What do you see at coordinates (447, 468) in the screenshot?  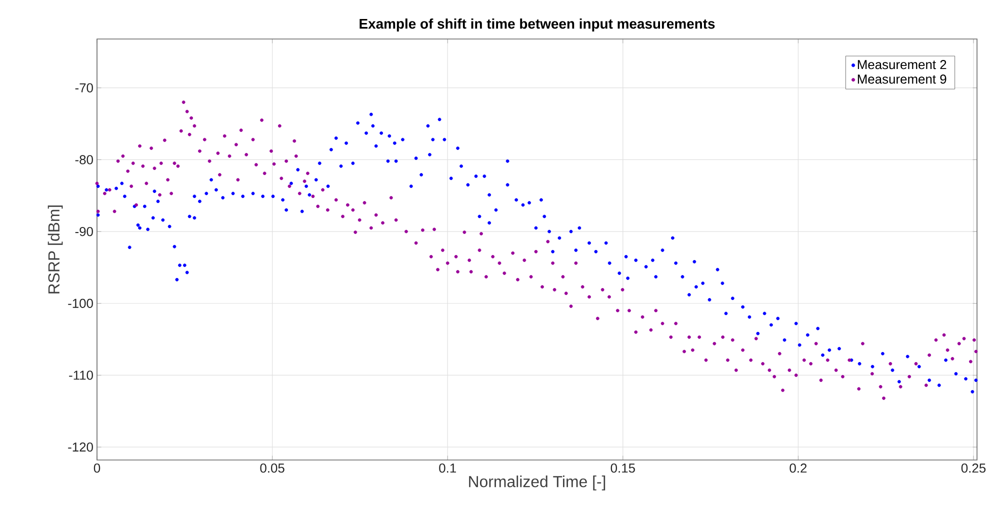 I see `x-tick-label: 0.1` at bounding box center [447, 468].